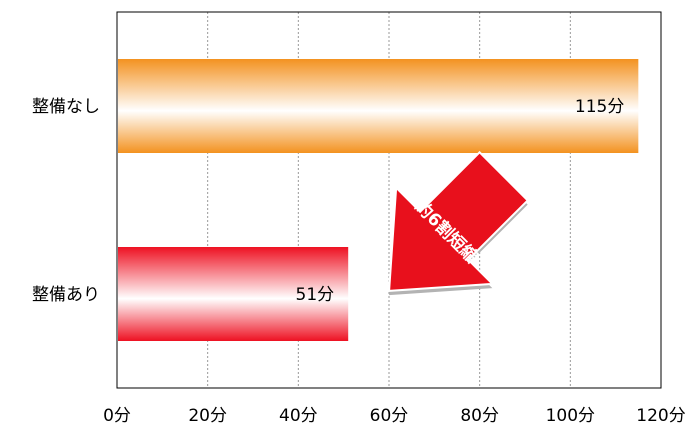  Describe the element at coordinates (389, 416) in the screenshot. I see `x-tick-label: 60分` at that location.